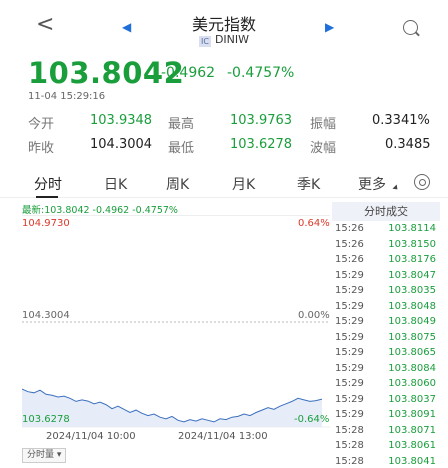 Image resolution: width=448 pixels, height=468 pixels. Describe the element at coordinates (44, 455) in the screenshot. I see `volume-indicator-select: 分时量 ▾` at that location.